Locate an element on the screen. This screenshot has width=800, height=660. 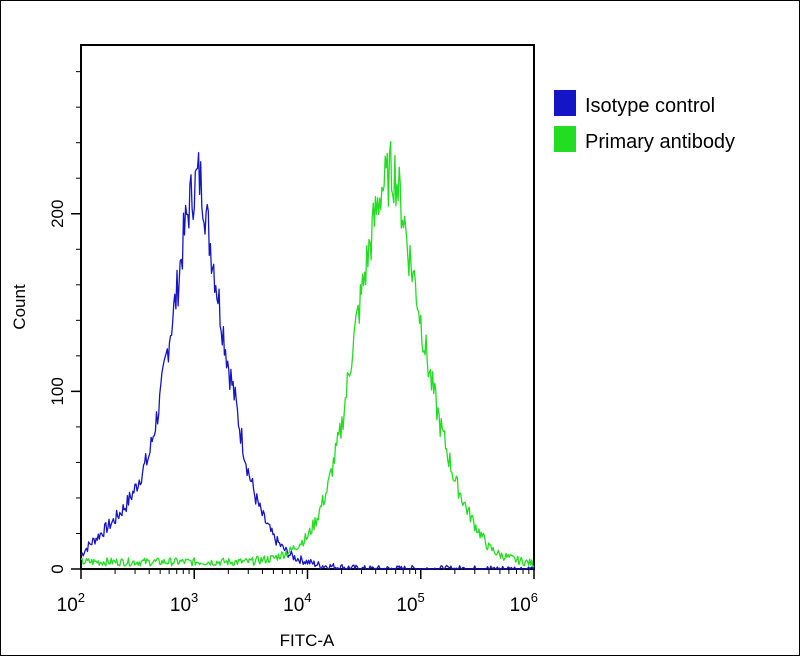
x-tick-label: 10⁵ is located at coordinates (410, 603).